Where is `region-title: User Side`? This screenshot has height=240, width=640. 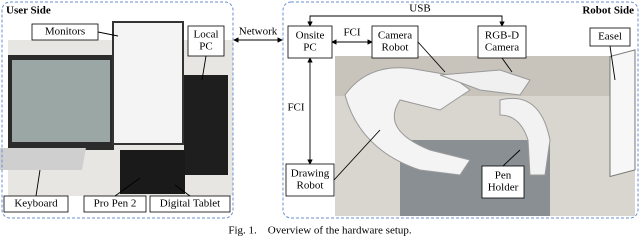 region-title: User Side is located at coordinates (28, 11).